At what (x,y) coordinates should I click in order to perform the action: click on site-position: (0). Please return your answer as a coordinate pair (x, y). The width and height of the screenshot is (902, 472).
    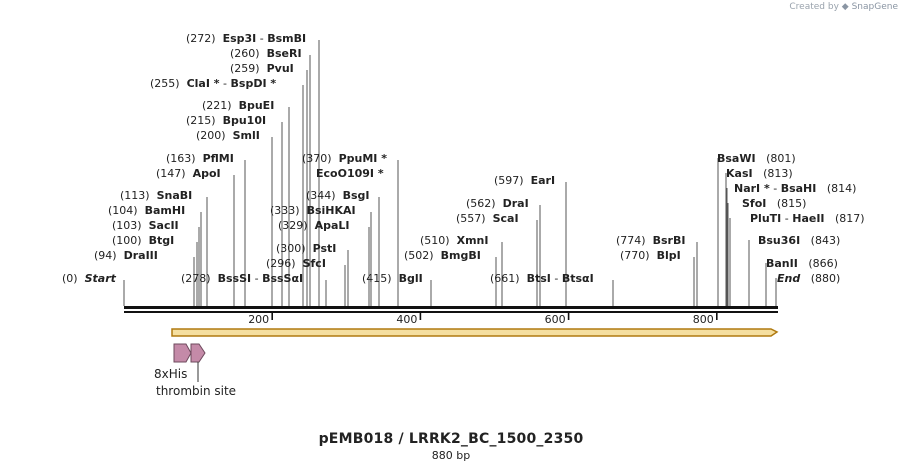
    Looking at the image, I should click on (70, 278).